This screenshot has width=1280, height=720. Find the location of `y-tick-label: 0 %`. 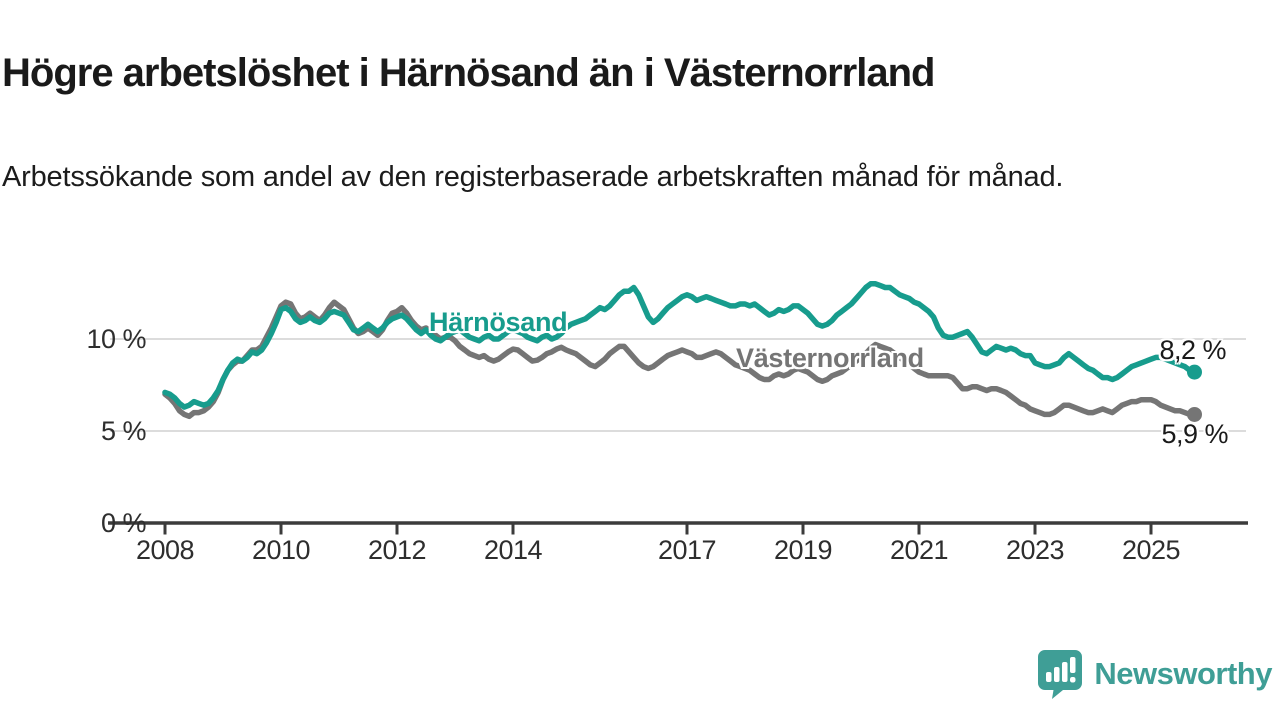

y-tick-label: 0 % is located at coordinates (123, 523).